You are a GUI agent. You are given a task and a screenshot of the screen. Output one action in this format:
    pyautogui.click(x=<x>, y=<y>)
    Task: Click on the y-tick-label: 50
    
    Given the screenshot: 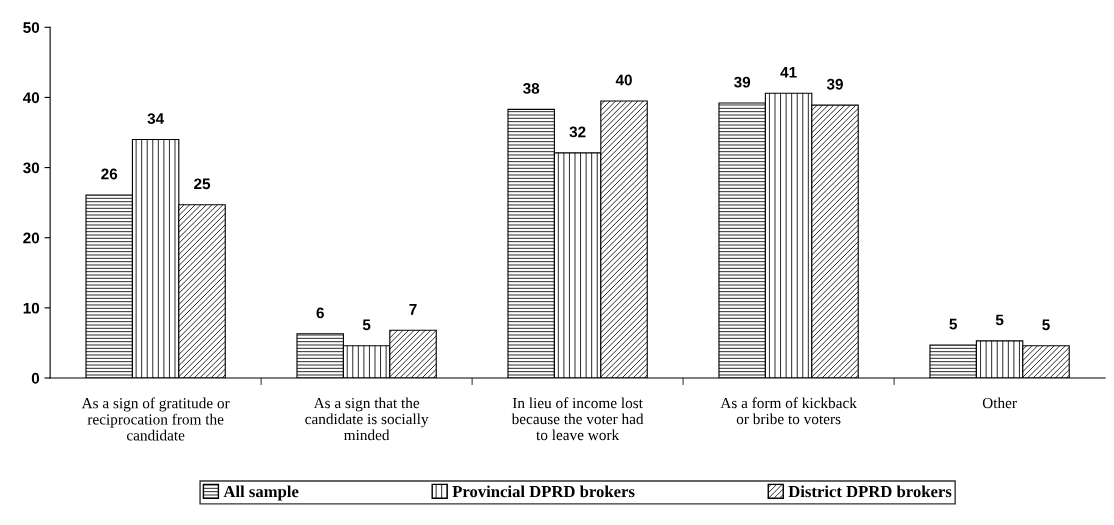 What is the action you would take?
    pyautogui.click(x=31, y=27)
    